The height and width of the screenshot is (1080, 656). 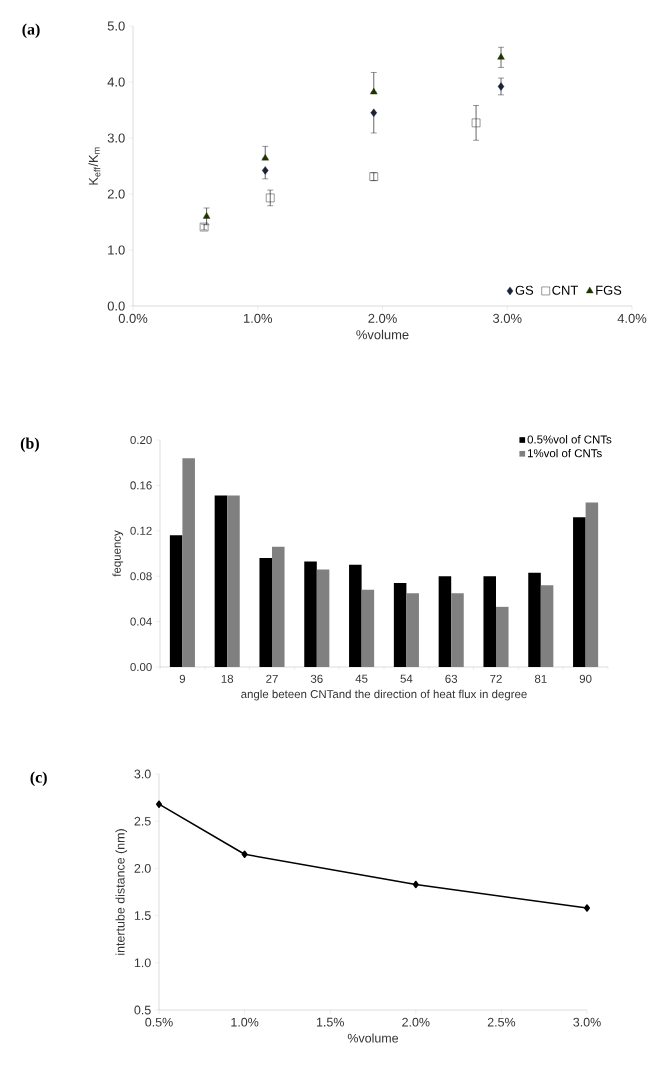 What do you see at coordinates (141, 621) in the screenshot?
I see `y-tick-label: 0.04` at bounding box center [141, 621].